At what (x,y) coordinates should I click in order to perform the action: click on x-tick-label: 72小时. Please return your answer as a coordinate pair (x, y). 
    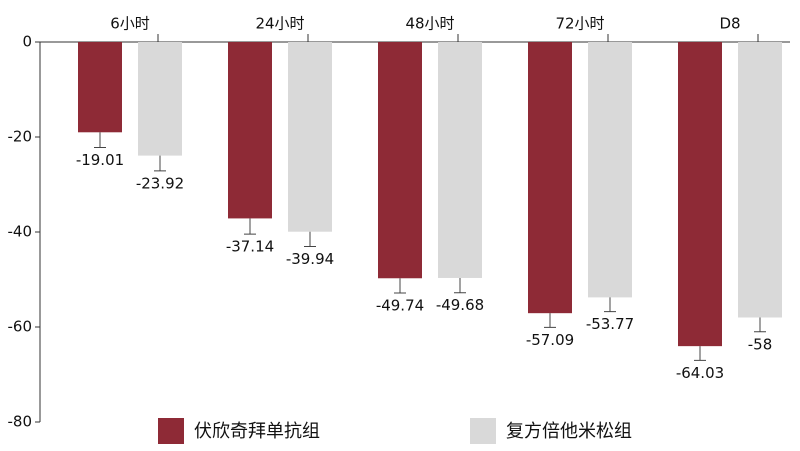
    Looking at the image, I should click on (579, 24).